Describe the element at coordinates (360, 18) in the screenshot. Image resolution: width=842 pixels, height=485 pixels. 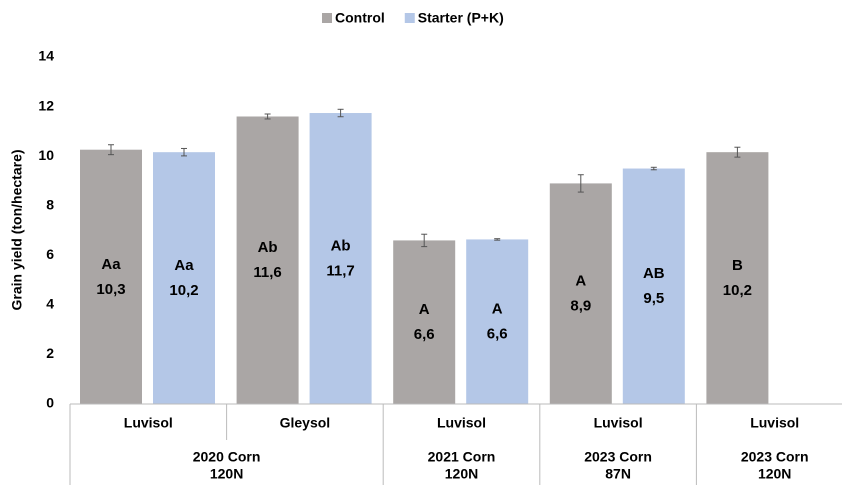
I see `legend-label: Control` at that location.